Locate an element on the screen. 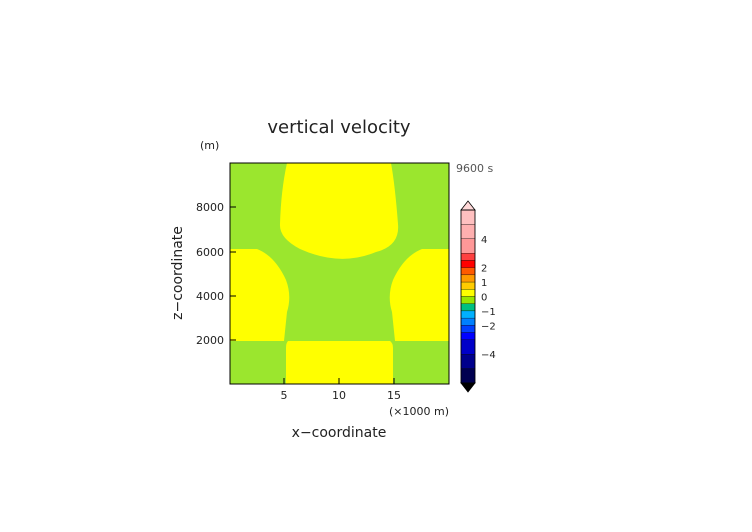 This screenshot has width=752, height=532. colorbar-tick-label: −1 is located at coordinates (488, 312).